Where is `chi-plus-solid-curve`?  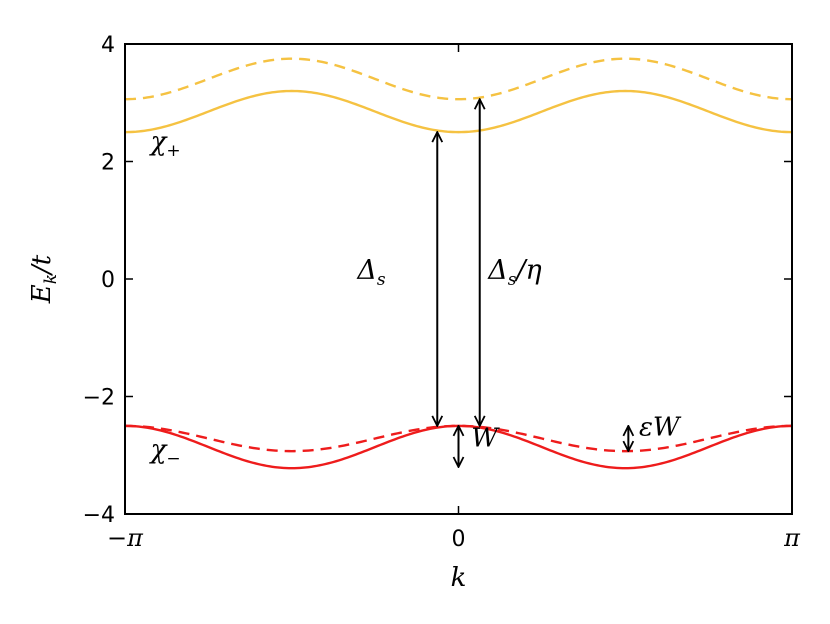 chi-plus-solid-curve is located at coordinates (458, 111).